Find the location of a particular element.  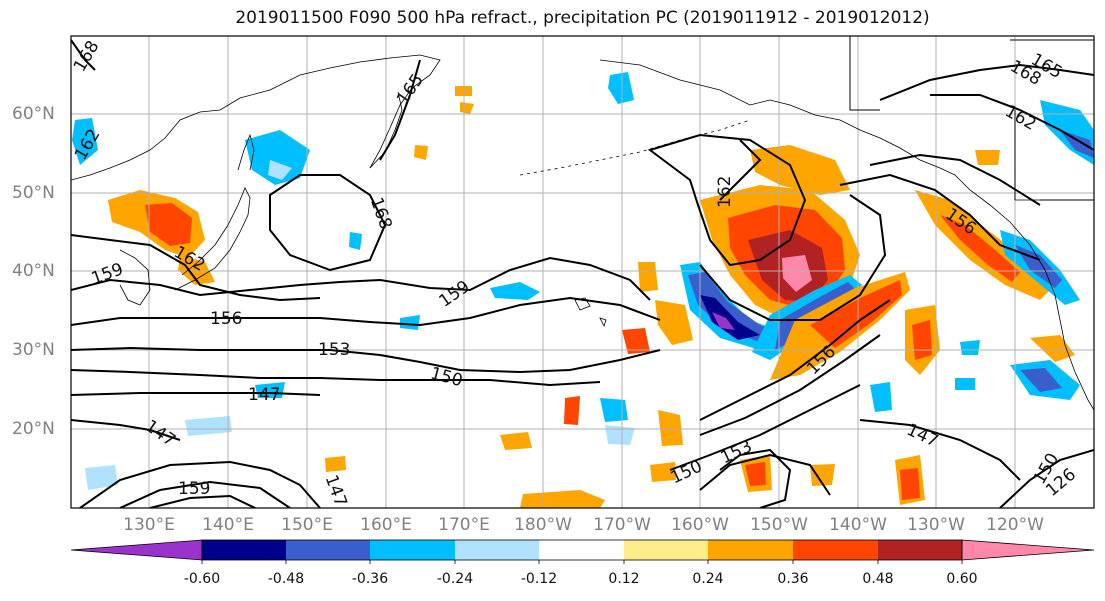

coast-kamchatka is located at coordinates (386, 130).